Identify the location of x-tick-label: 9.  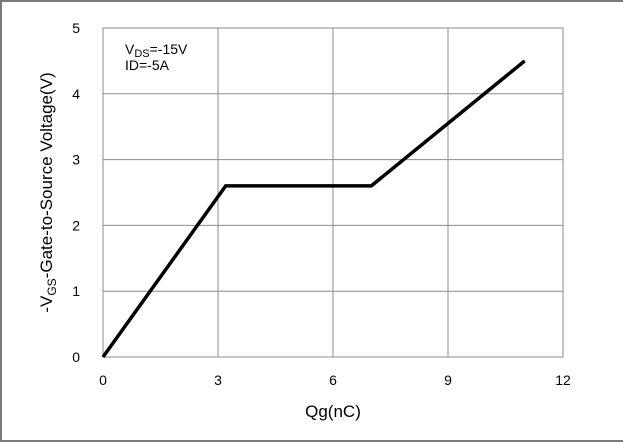
(448, 380).